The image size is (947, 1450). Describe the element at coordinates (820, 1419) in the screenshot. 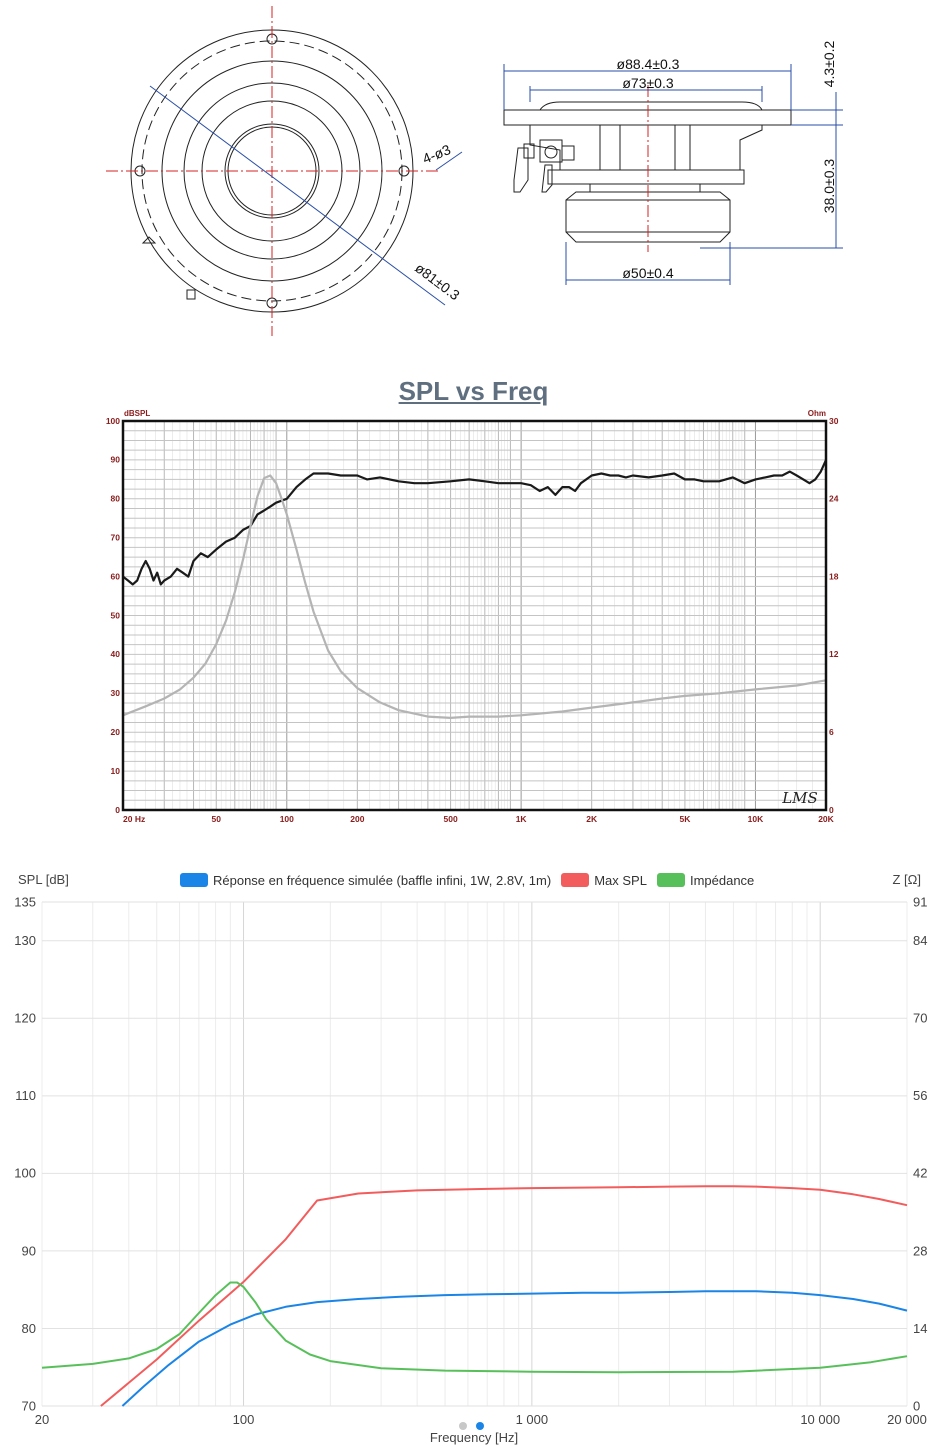

I see `x-tick-label: 10 000` at that location.